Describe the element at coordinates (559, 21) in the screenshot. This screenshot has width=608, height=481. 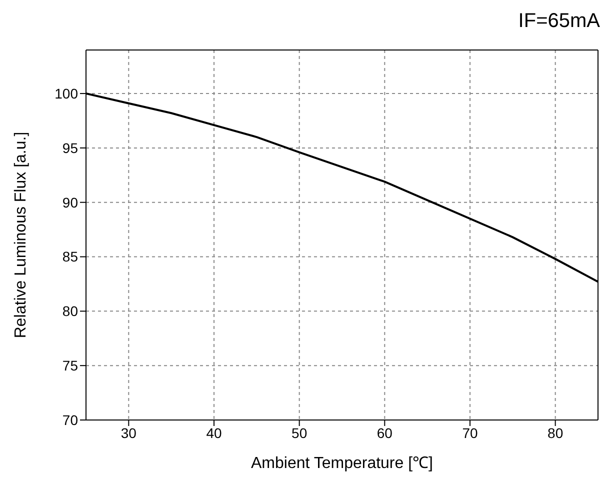
I see `text: IF=65mA` at that location.